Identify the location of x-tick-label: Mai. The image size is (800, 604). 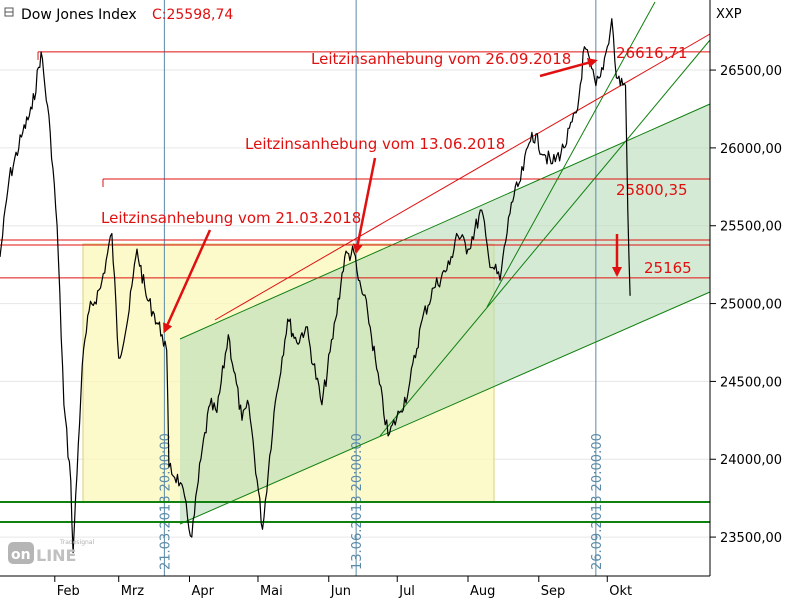
(271, 591).